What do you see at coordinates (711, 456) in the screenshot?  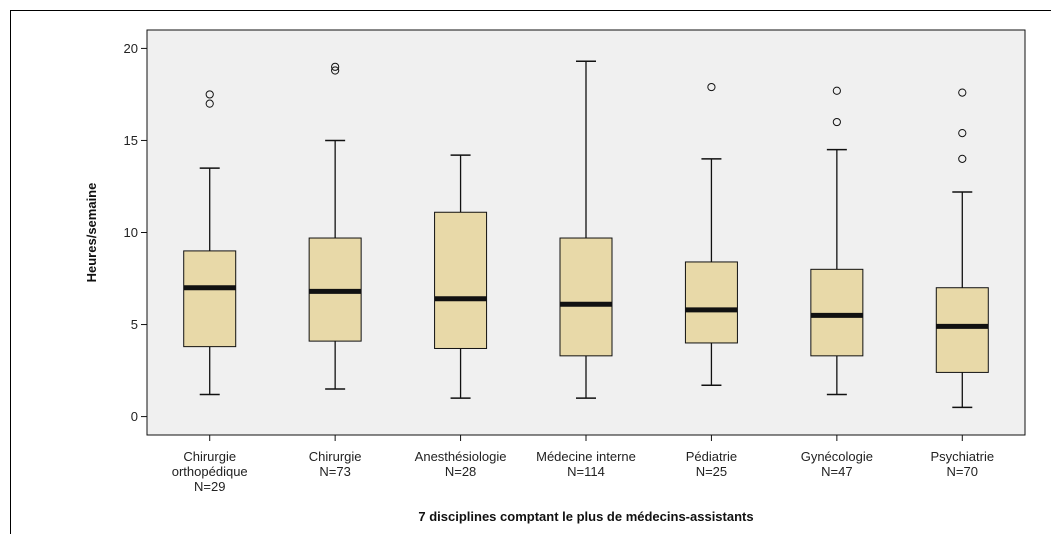 I see `x-tick-label: Pédiatrie` at bounding box center [711, 456].